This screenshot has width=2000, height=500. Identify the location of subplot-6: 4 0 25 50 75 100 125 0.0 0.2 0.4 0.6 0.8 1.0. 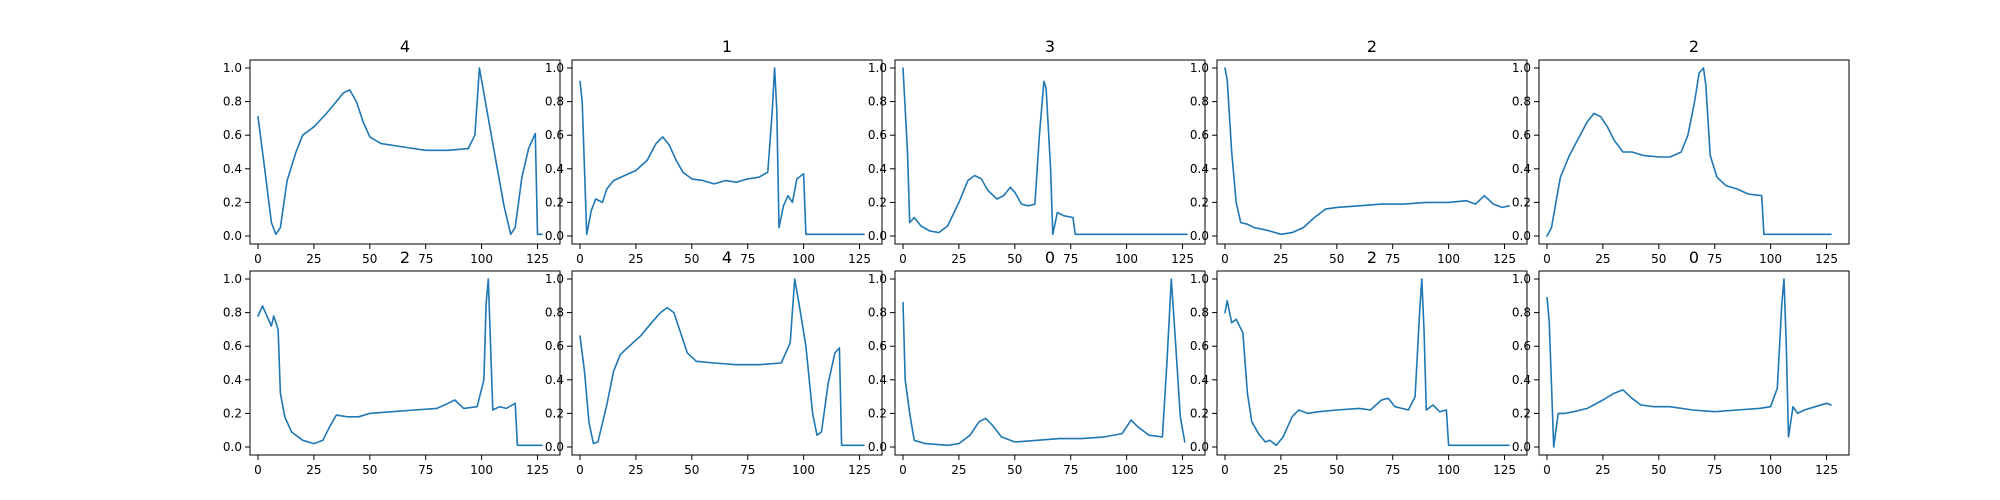
(714, 362).